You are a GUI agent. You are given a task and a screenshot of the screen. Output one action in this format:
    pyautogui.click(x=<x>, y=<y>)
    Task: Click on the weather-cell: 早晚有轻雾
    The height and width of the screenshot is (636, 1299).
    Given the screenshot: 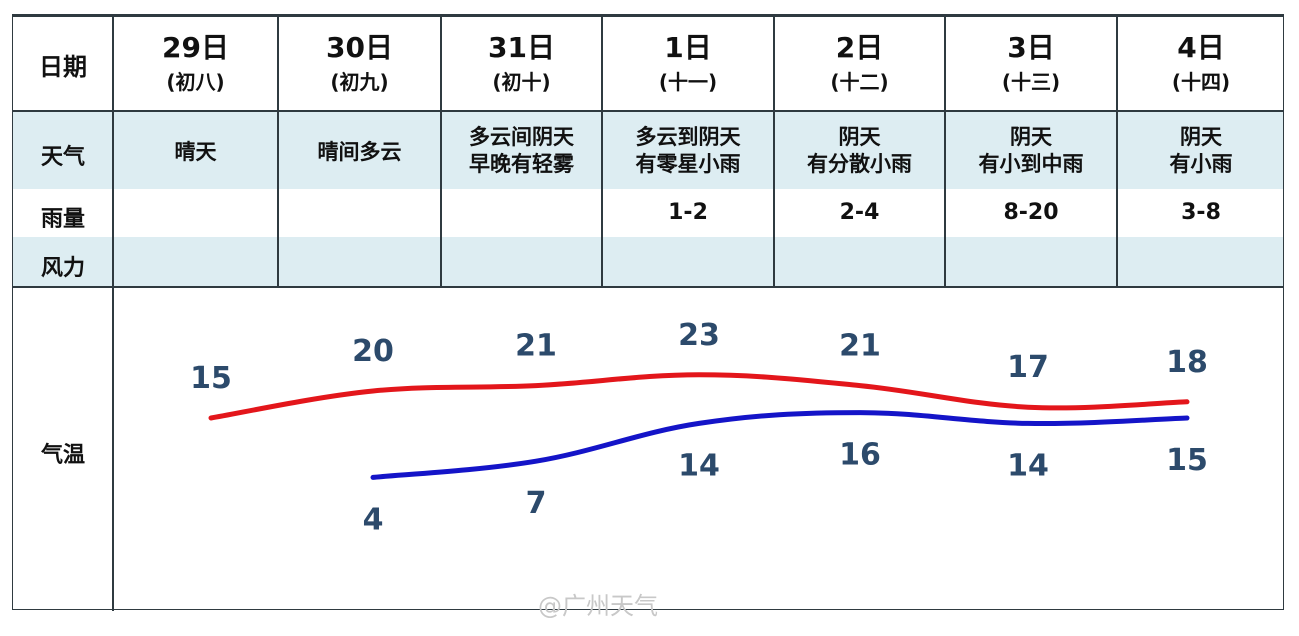 What is the action you would take?
    pyautogui.click(x=521, y=164)
    